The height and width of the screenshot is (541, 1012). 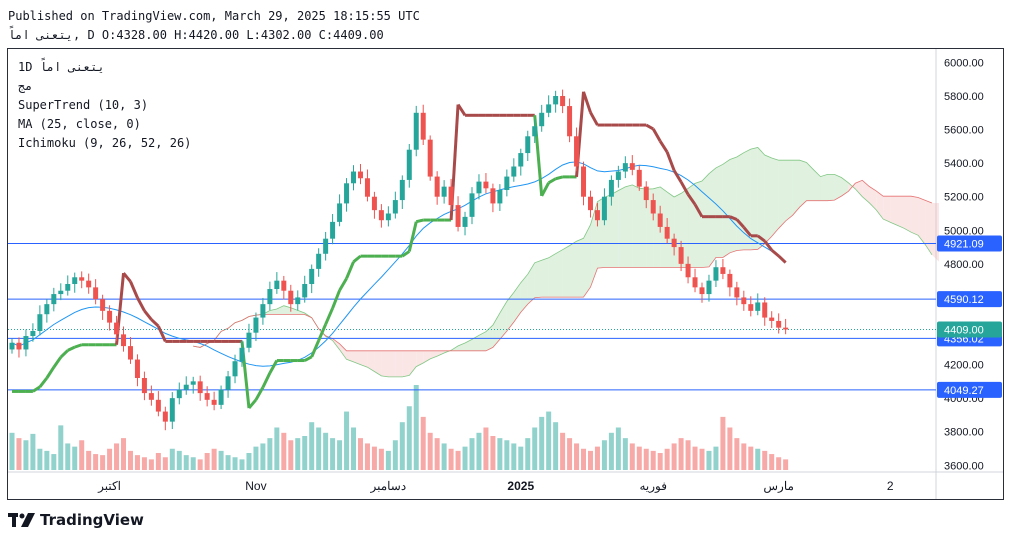 What do you see at coordinates (79, 124) in the screenshot?
I see `legend-ma: MA (25, close, 0)` at bounding box center [79, 124].